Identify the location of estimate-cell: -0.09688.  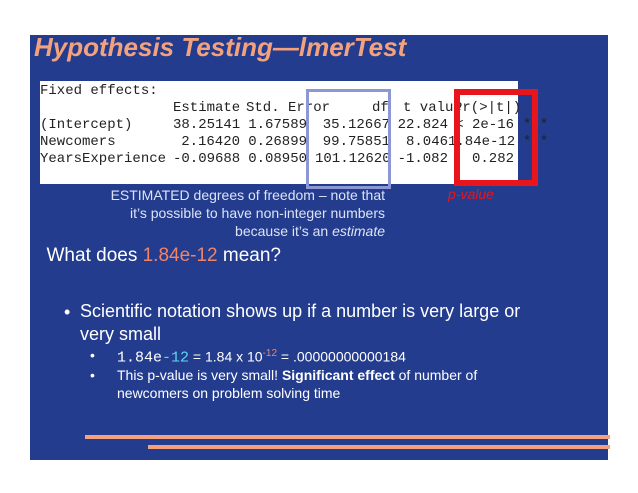
(207, 159).